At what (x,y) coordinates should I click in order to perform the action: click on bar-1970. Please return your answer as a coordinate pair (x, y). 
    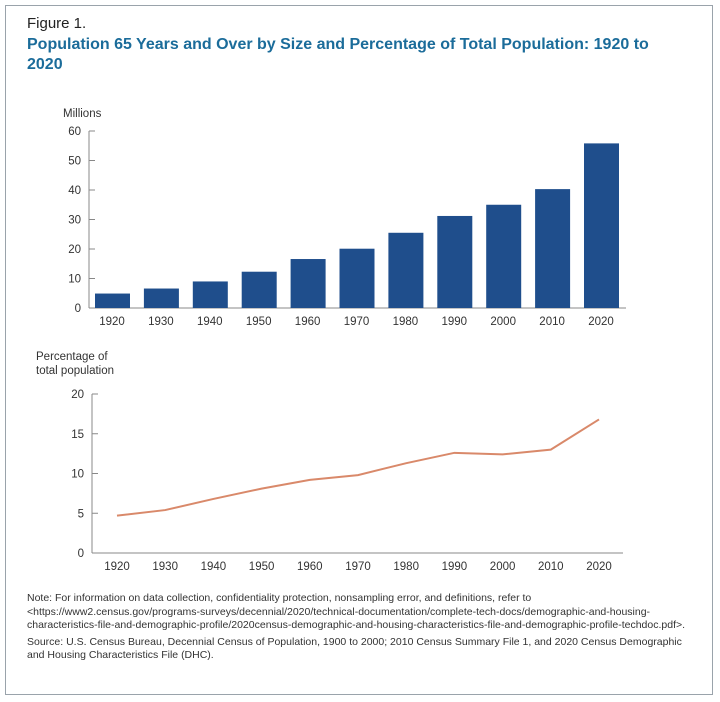
    Looking at the image, I should click on (357, 278).